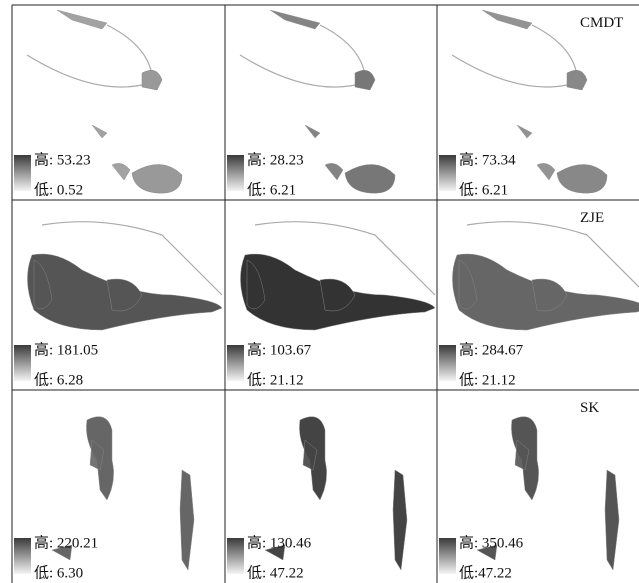  I want to click on legend-high: 高: 103.67, so click(279, 349).